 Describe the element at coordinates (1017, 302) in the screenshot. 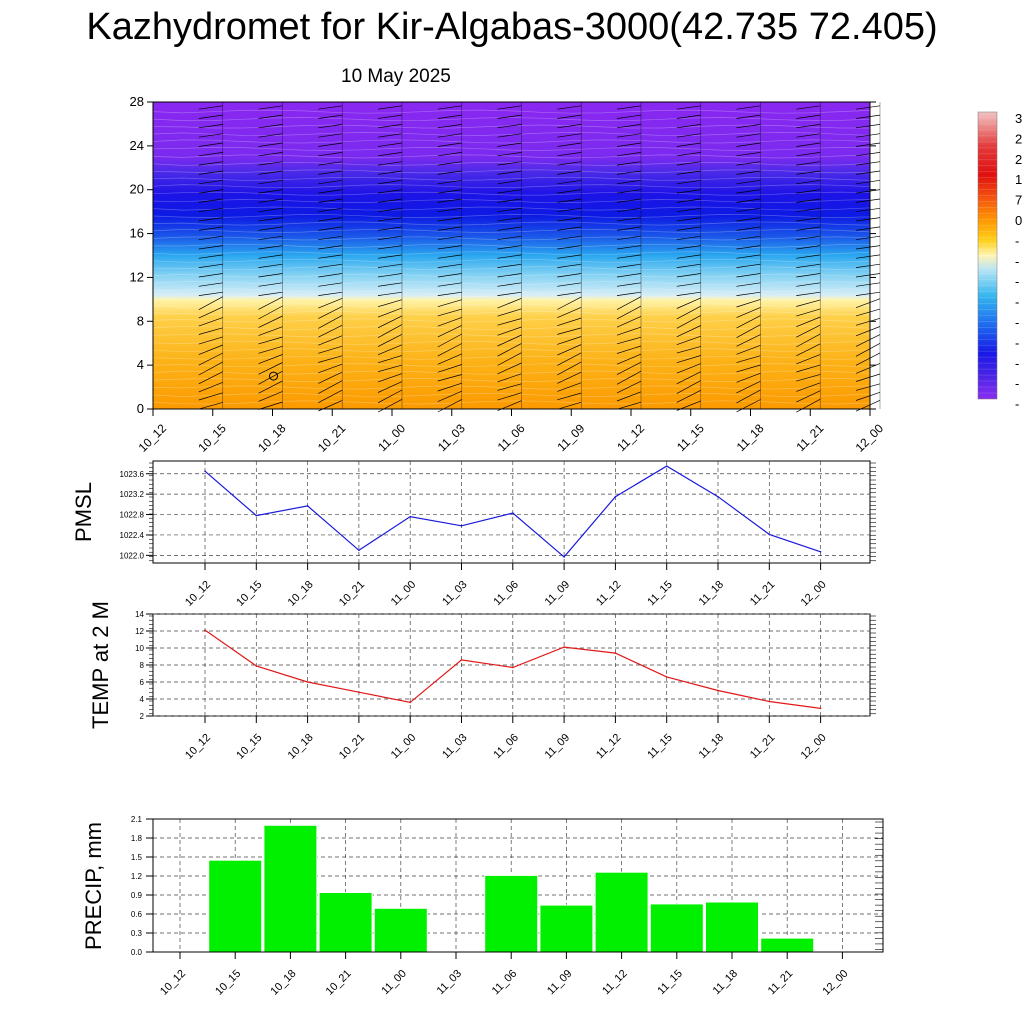

I see `colorbar-label: -` at that location.